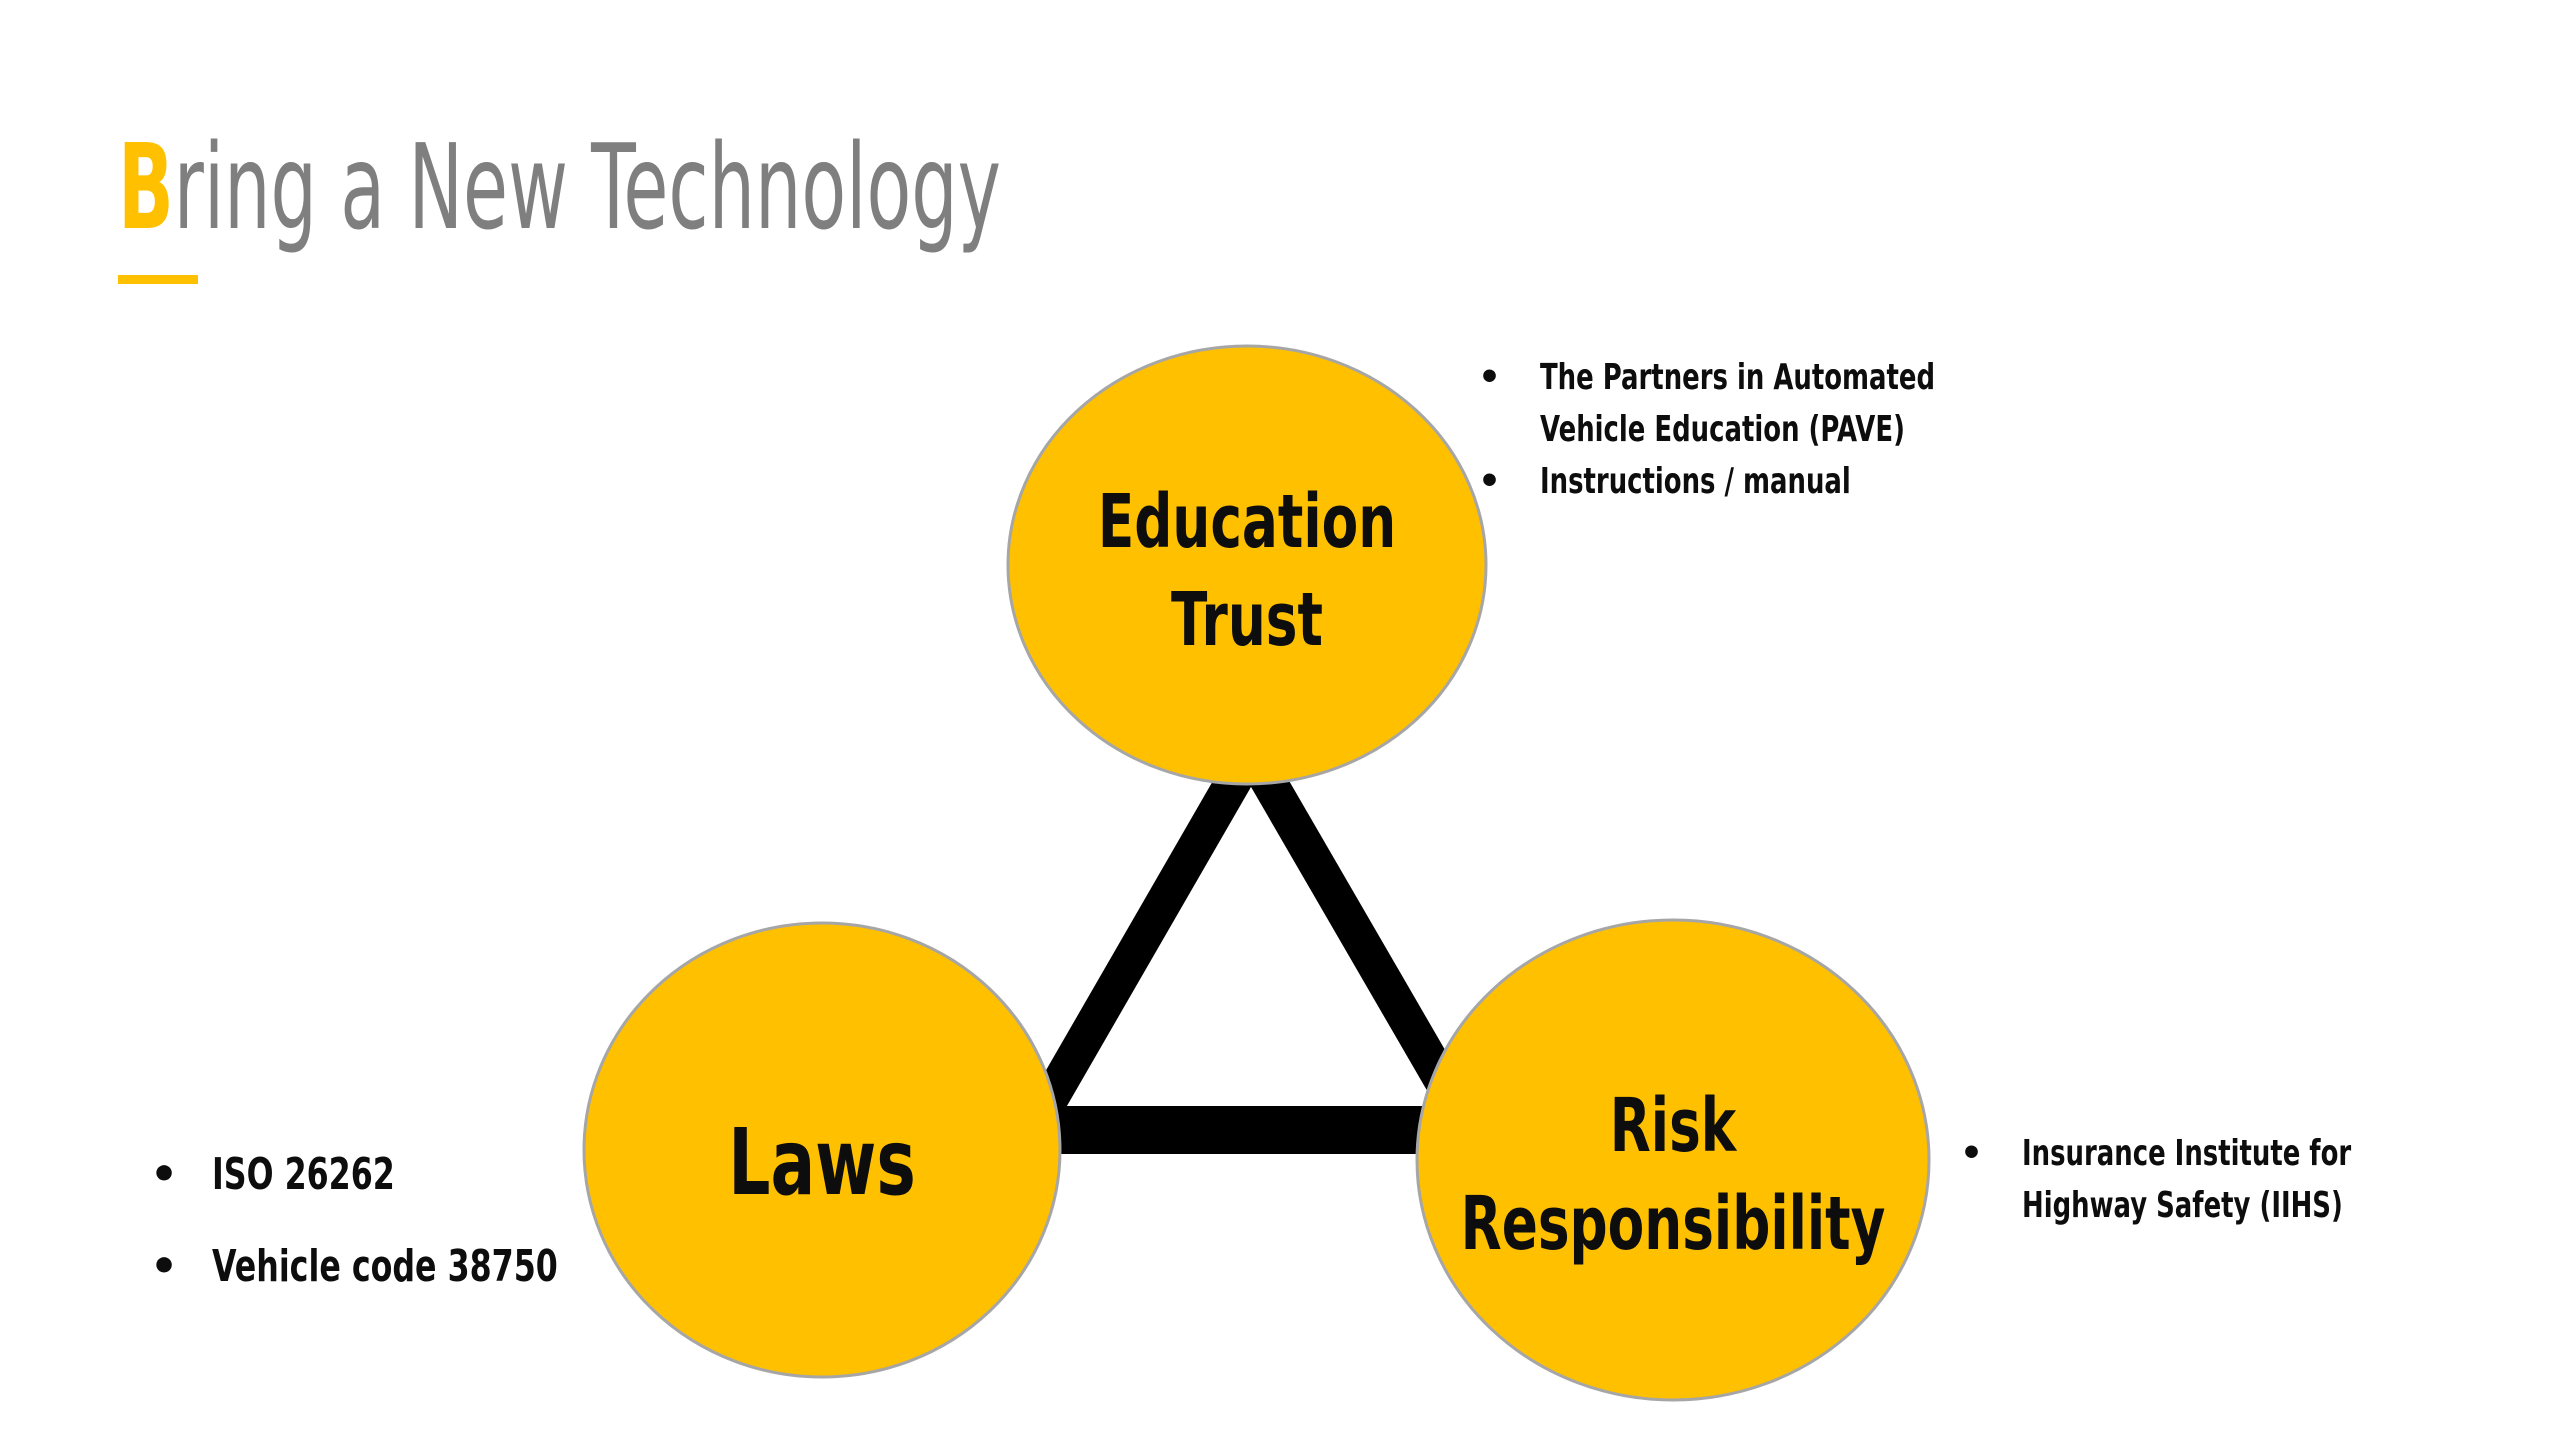 The image size is (2560, 1440). Describe the element at coordinates (385, 1266) in the screenshot. I see `note-line: Vehicle code 38750` at that location.